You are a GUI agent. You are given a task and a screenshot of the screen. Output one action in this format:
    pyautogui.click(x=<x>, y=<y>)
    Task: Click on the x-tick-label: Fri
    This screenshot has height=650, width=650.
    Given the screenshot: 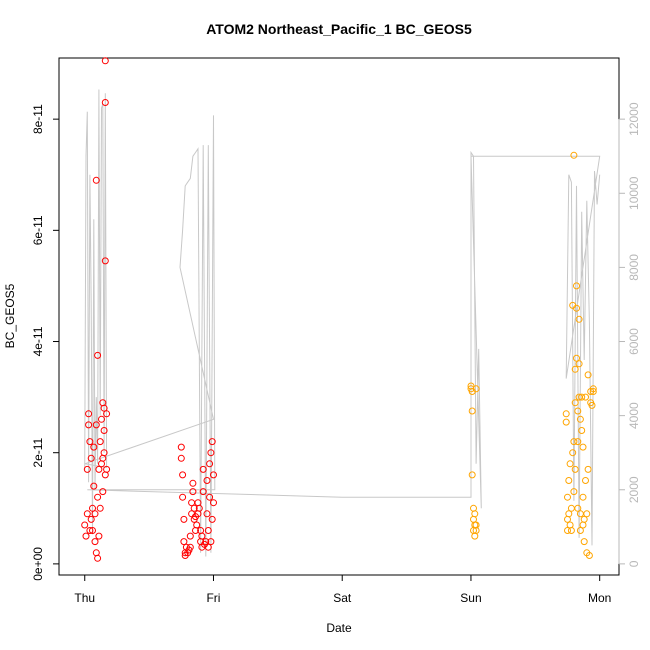 What is the action you would take?
    pyautogui.click(x=213, y=598)
    